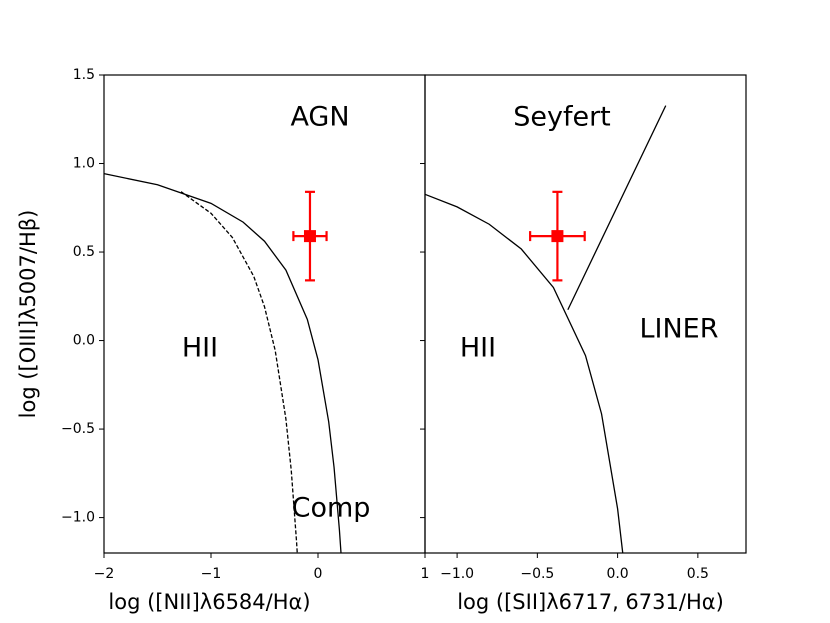  What do you see at coordinates (319, 117) in the screenshot?
I see `region-label: AGN` at bounding box center [319, 117].